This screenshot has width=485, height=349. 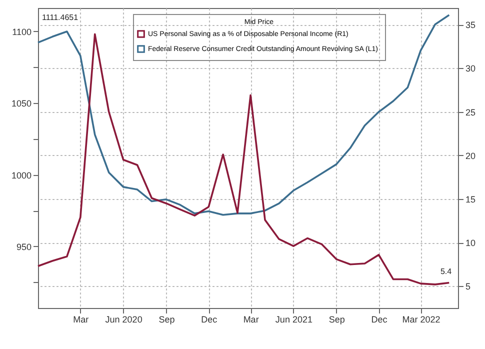 What do you see at coordinates (446, 271) in the screenshot?
I see `annotation: 5.4` at bounding box center [446, 271].